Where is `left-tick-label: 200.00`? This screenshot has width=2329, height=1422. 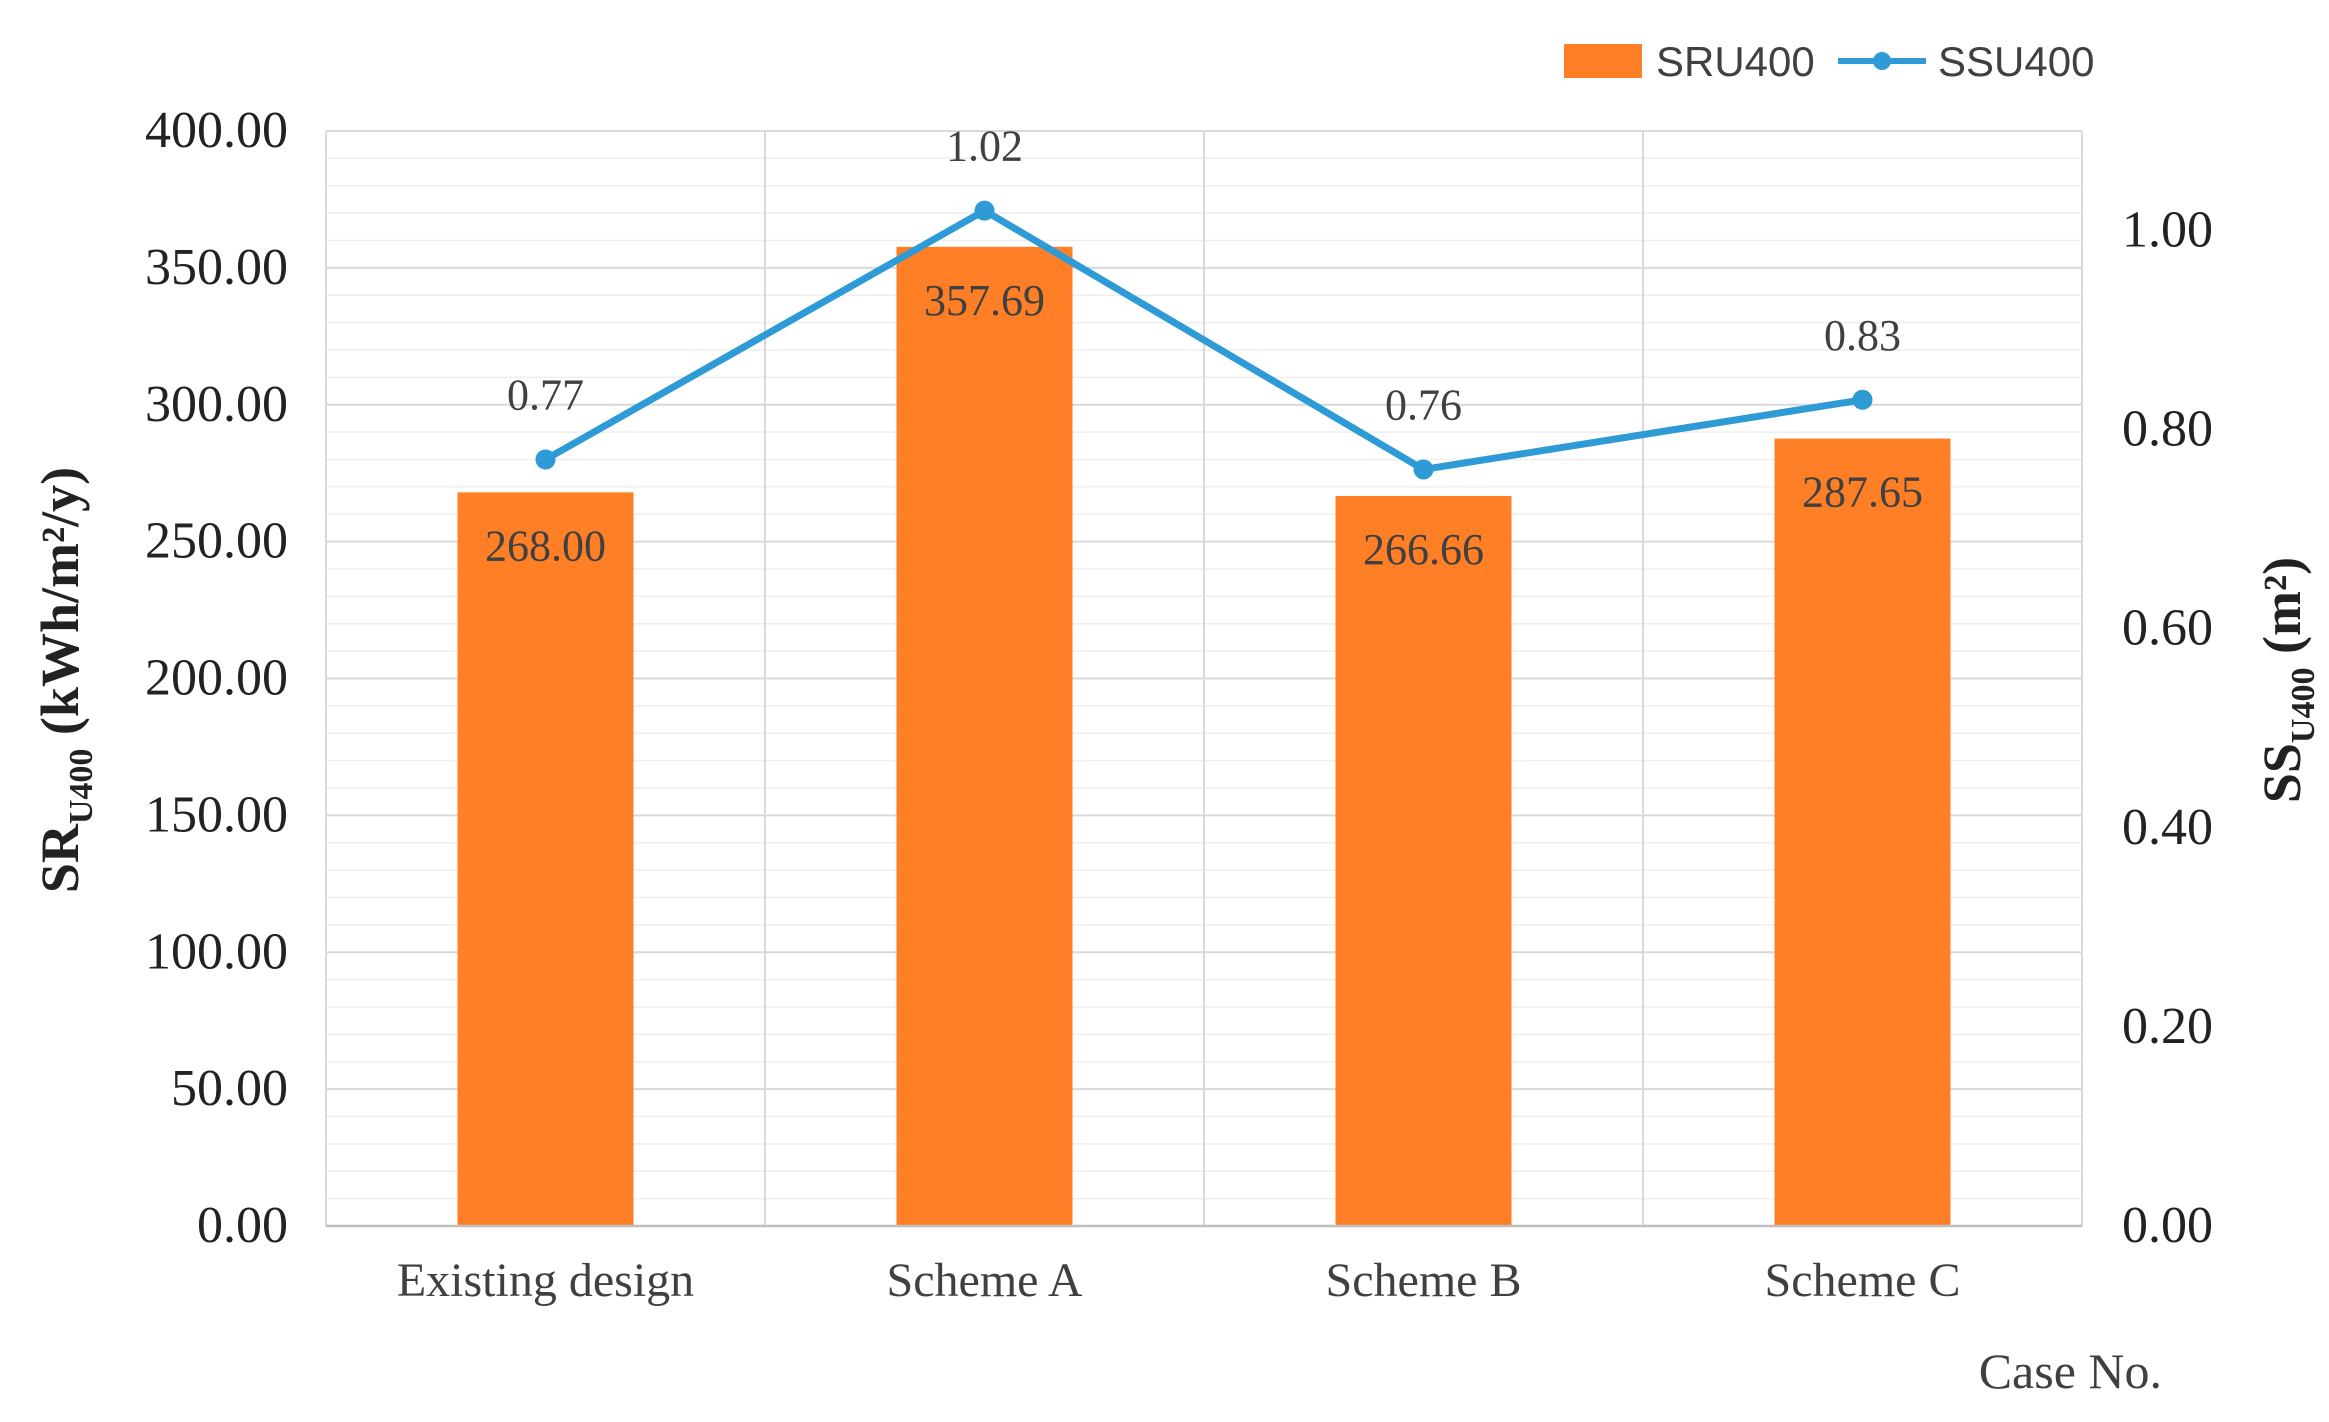
left-tick-label: 200.00 is located at coordinates (216, 678).